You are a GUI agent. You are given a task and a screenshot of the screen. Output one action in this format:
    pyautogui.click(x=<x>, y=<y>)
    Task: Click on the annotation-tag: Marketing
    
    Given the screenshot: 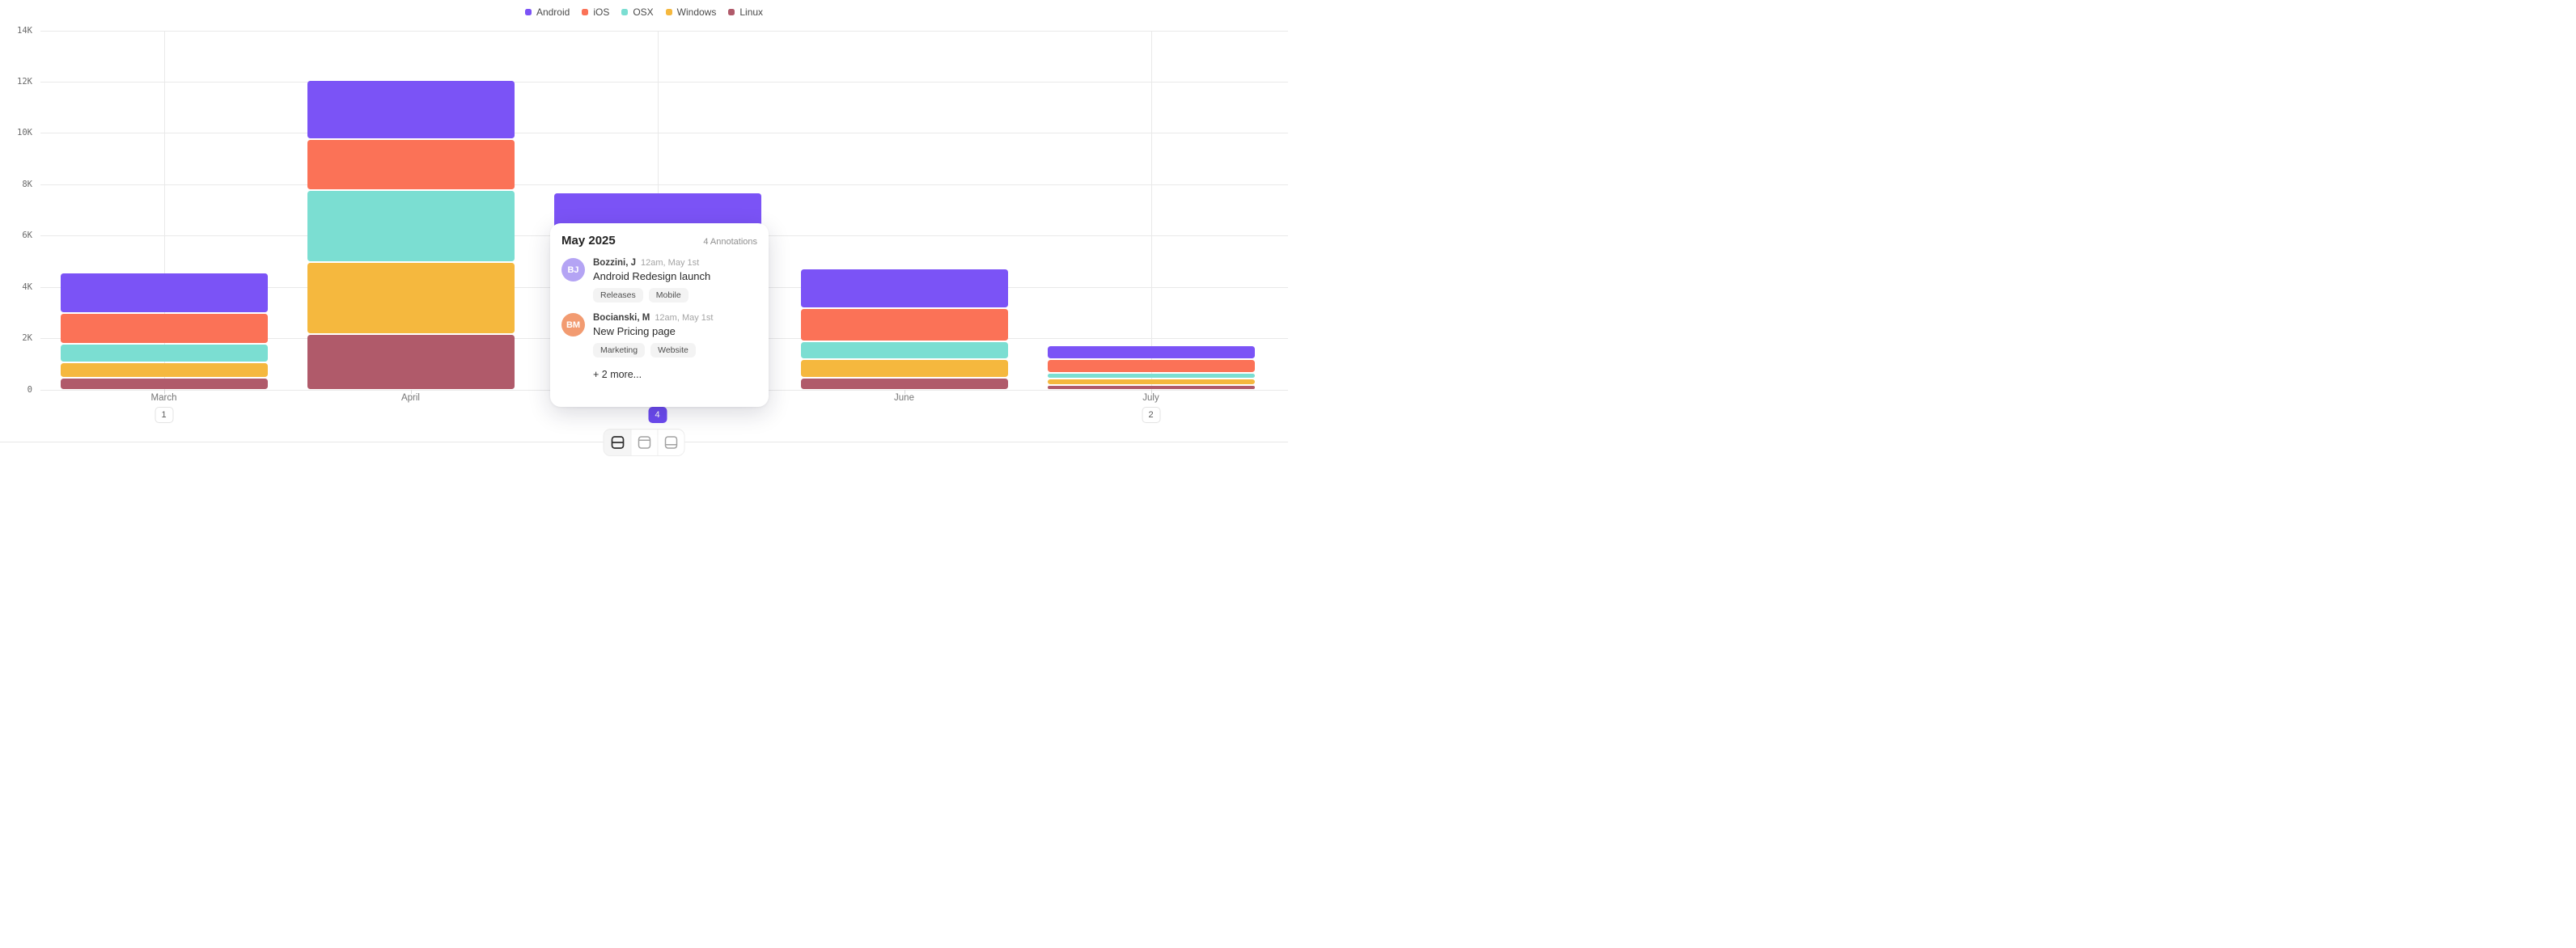 What is the action you would take?
    pyautogui.click(x=619, y=351)
    